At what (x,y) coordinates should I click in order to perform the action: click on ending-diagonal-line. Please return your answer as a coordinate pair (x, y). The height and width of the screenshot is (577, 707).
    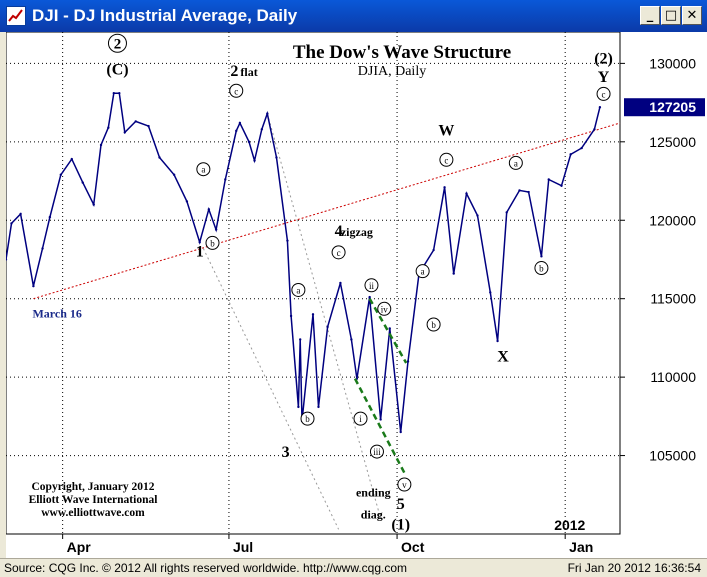
    Looking at the image, I should click on (379, 426).